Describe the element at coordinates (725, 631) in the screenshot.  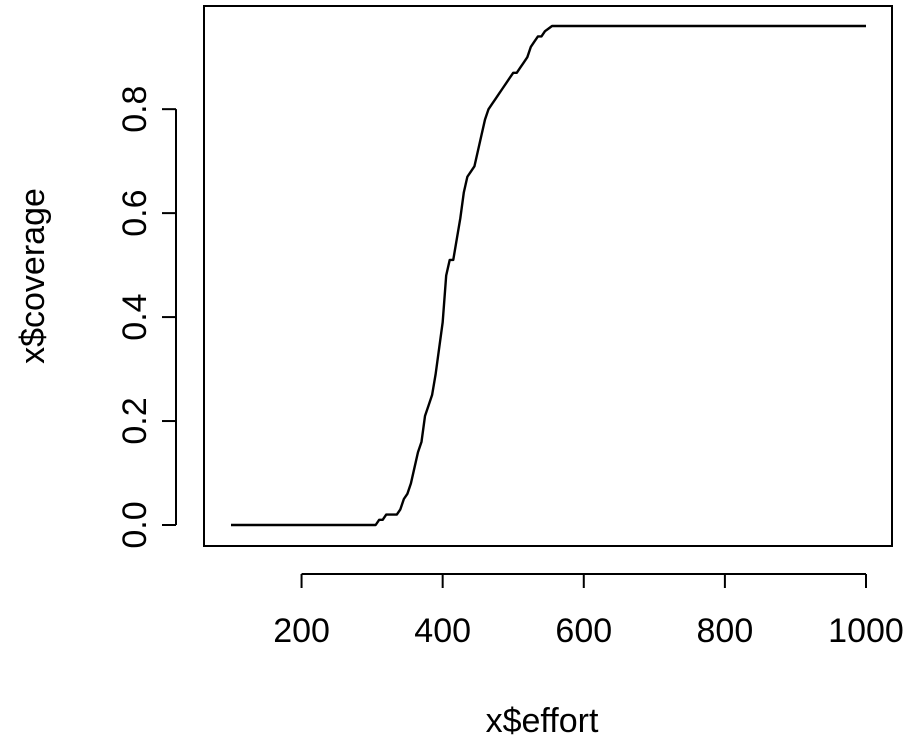
I see `x-tick-label-3: 800` at that location.